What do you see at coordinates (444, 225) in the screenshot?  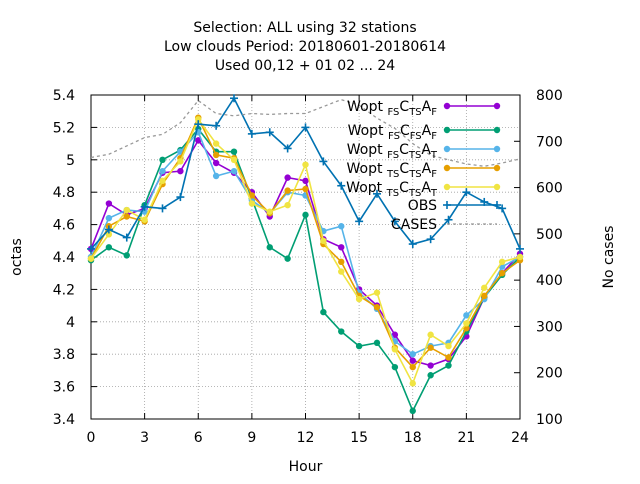 I see `legend-item: CASES` at bounding box center [444, 225].